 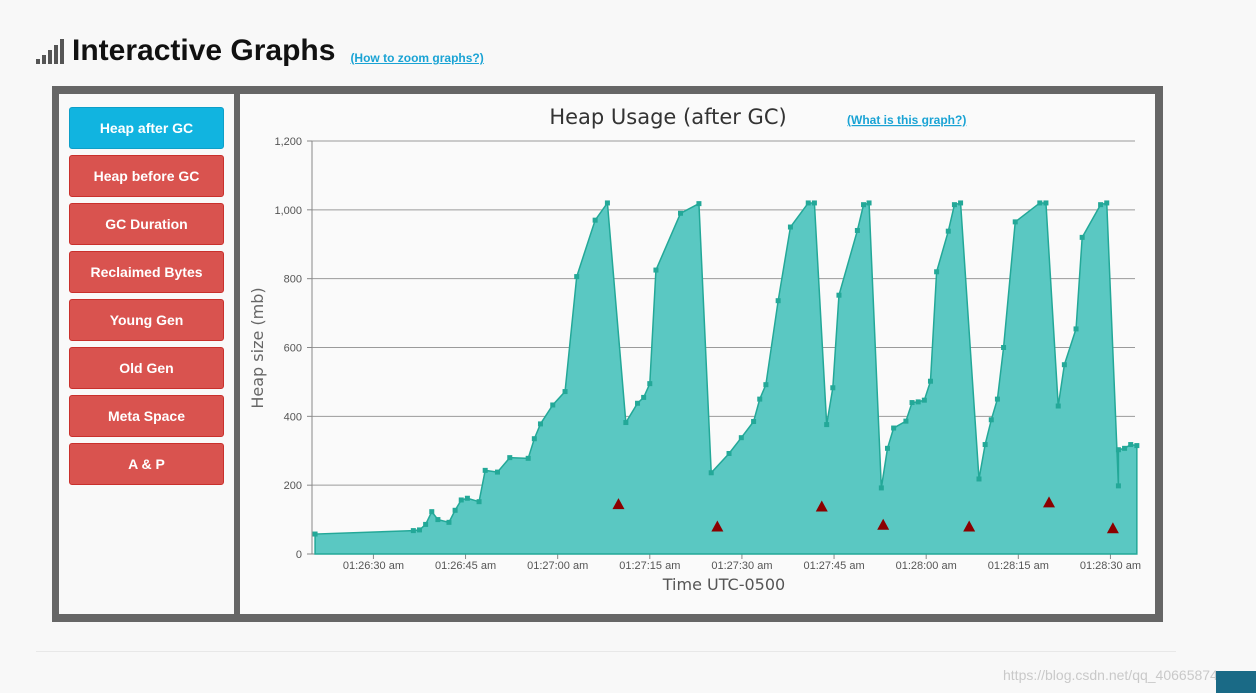 What do you see at coordinates (293, 486) in the screenshot?
I see `y-tick-label: 200` at bounding box center [293, 486].